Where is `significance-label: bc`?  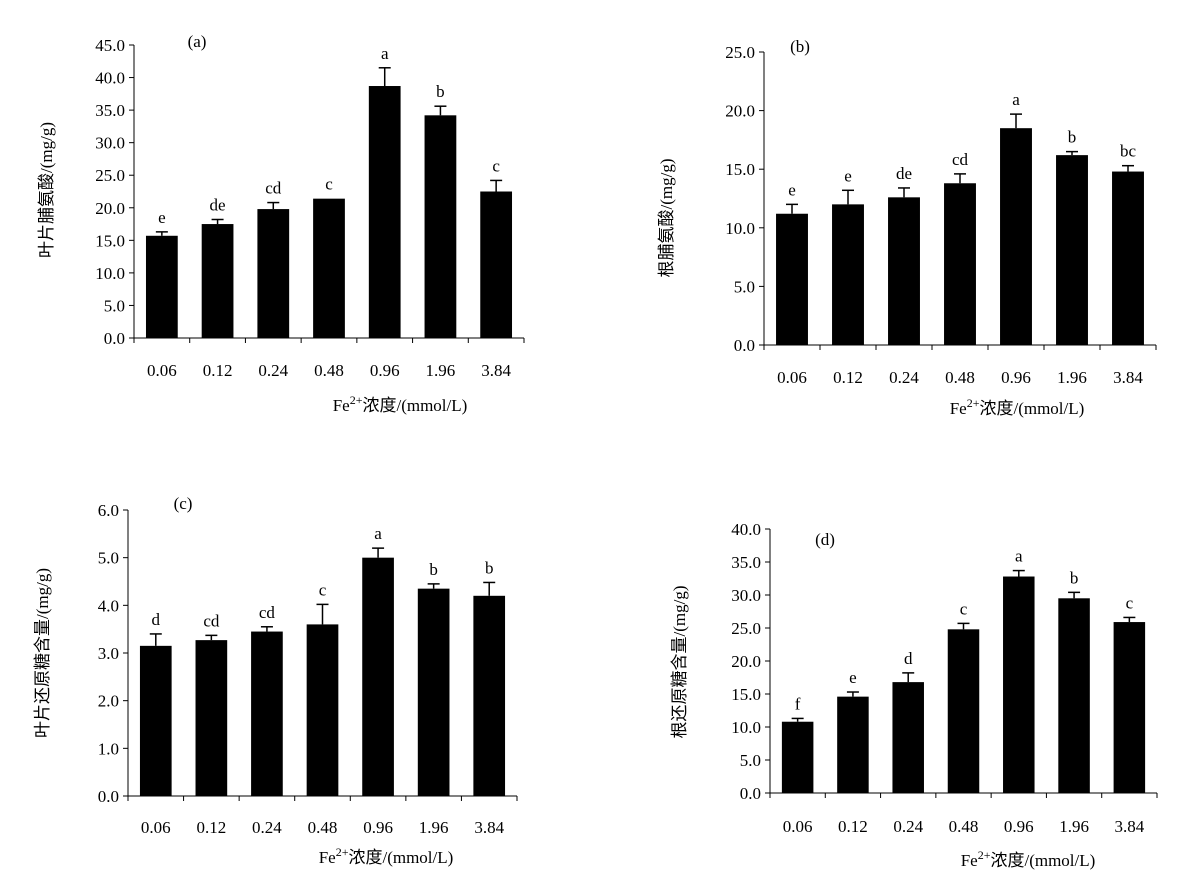
significance-label: bc is located at coordinates (1128, 151).